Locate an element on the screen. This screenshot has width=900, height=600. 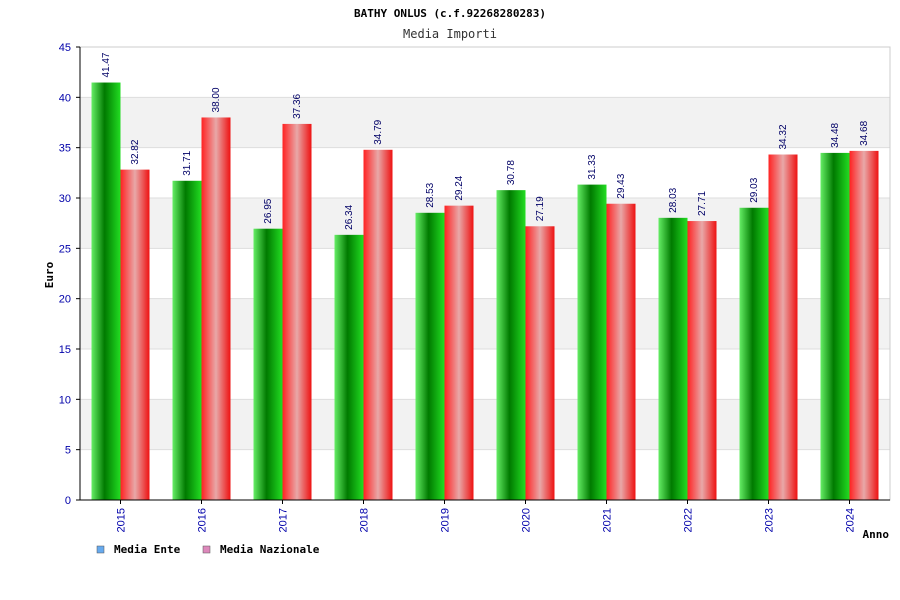
legend-swatch-media-ente is located at coordinates (100, 549).